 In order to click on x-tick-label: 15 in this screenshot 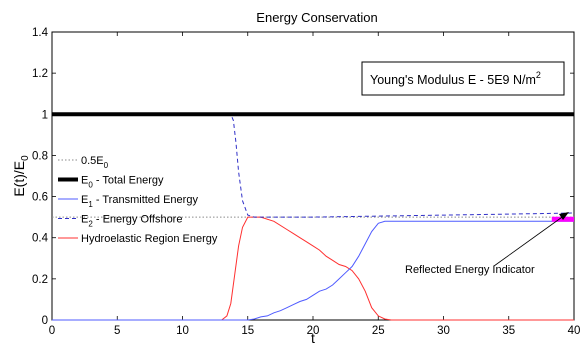, I will do `click(247, 331)`.